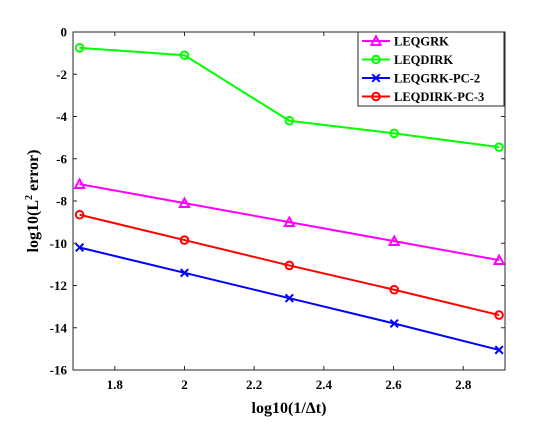  Describe the element at coordinates (376, 59) in the screenshot. I see `legend-marker-leqdirk` at that location.